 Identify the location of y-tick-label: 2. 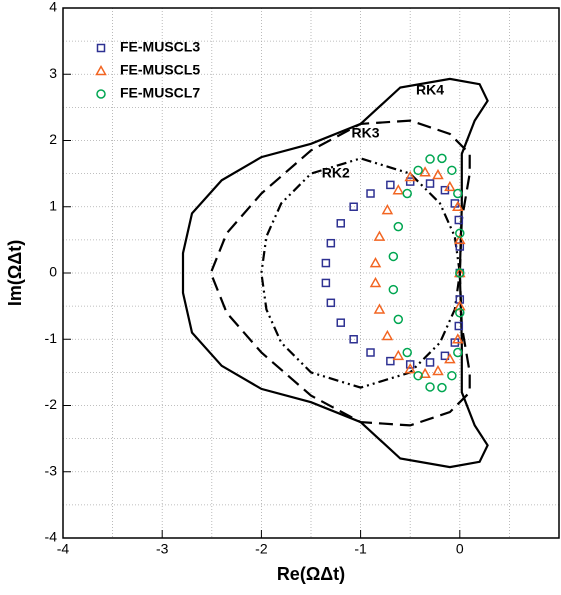
(53, 139).